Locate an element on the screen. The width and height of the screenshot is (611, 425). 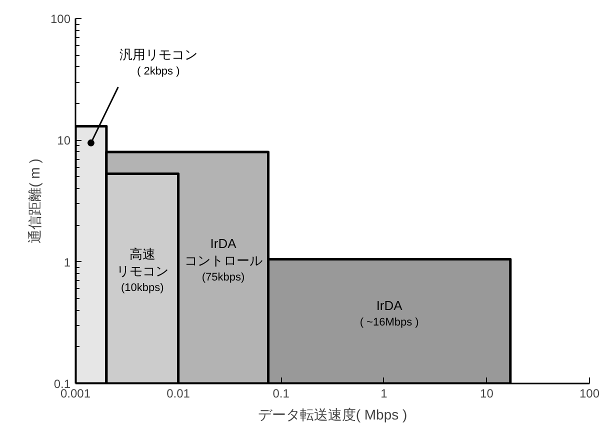
text: 汎用リモコン ( 2kbps ) is located at coordinates (158, 62).